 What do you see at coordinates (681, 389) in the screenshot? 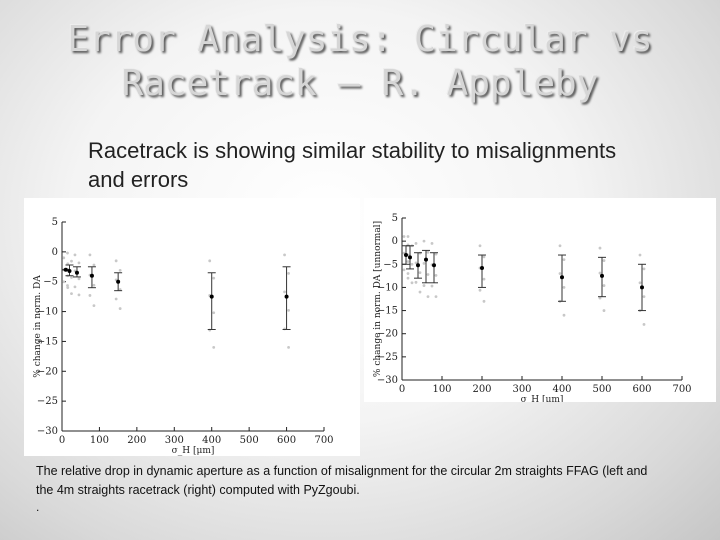
I see `x-tick-label: 700` at bounding box center [681, 389].